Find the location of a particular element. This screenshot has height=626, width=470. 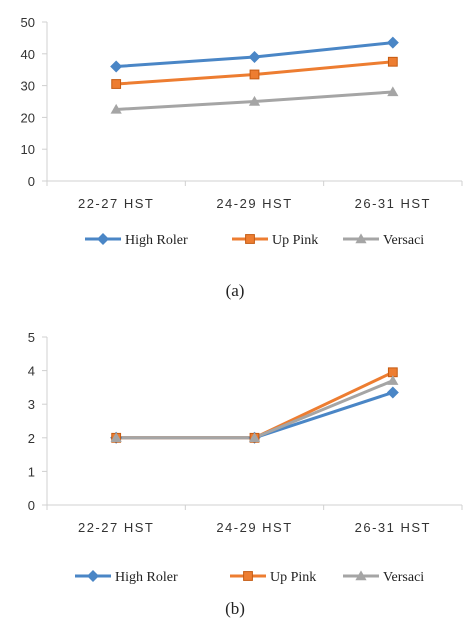

chart-b-point-high-roler is located at coordinates (392, 392).